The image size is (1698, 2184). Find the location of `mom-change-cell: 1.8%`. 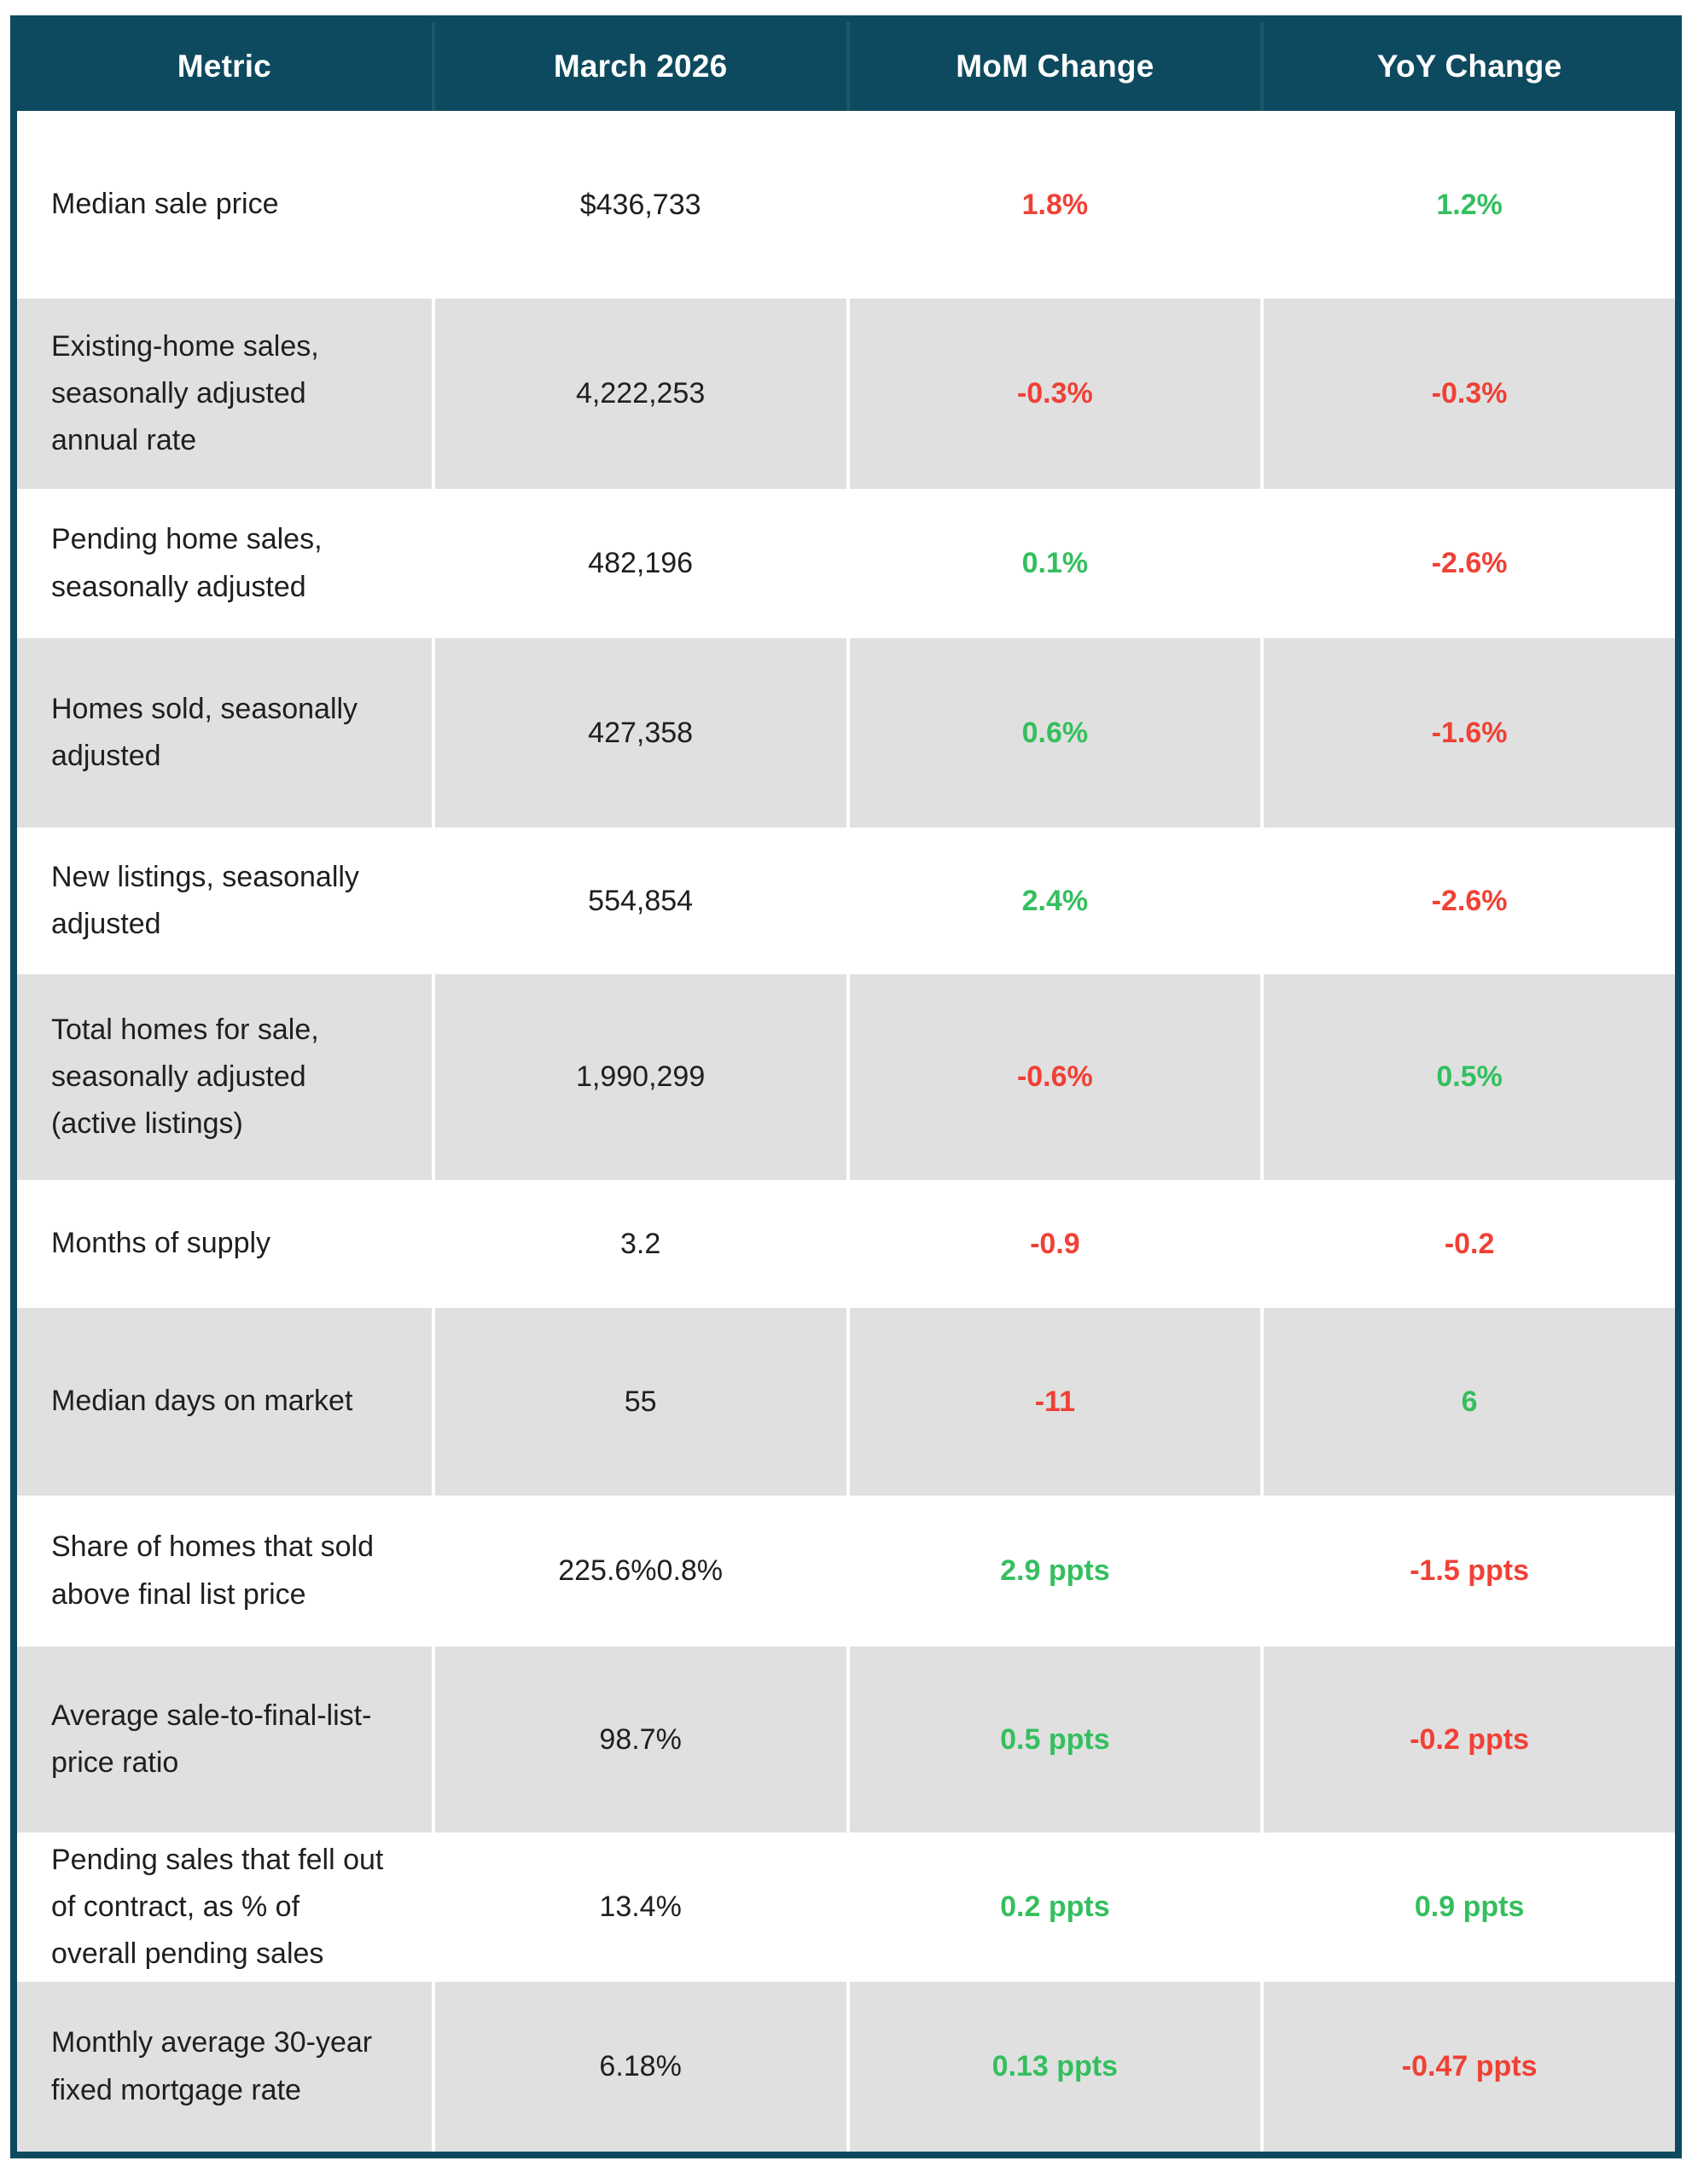

mom-change-cell: 1.8% is located at coordinates (1053, 205).